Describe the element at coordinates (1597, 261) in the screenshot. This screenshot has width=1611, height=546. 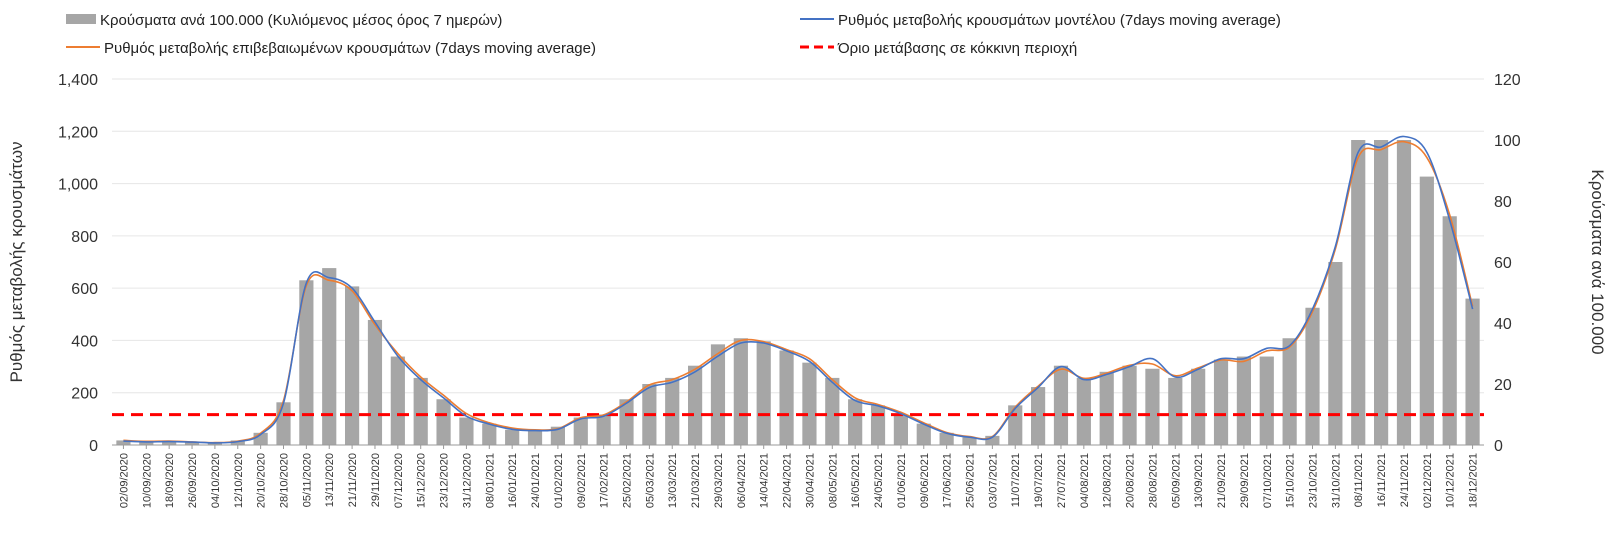
I see `y-axis-right-label: Κρούσματα ανά 100.000` at that location.